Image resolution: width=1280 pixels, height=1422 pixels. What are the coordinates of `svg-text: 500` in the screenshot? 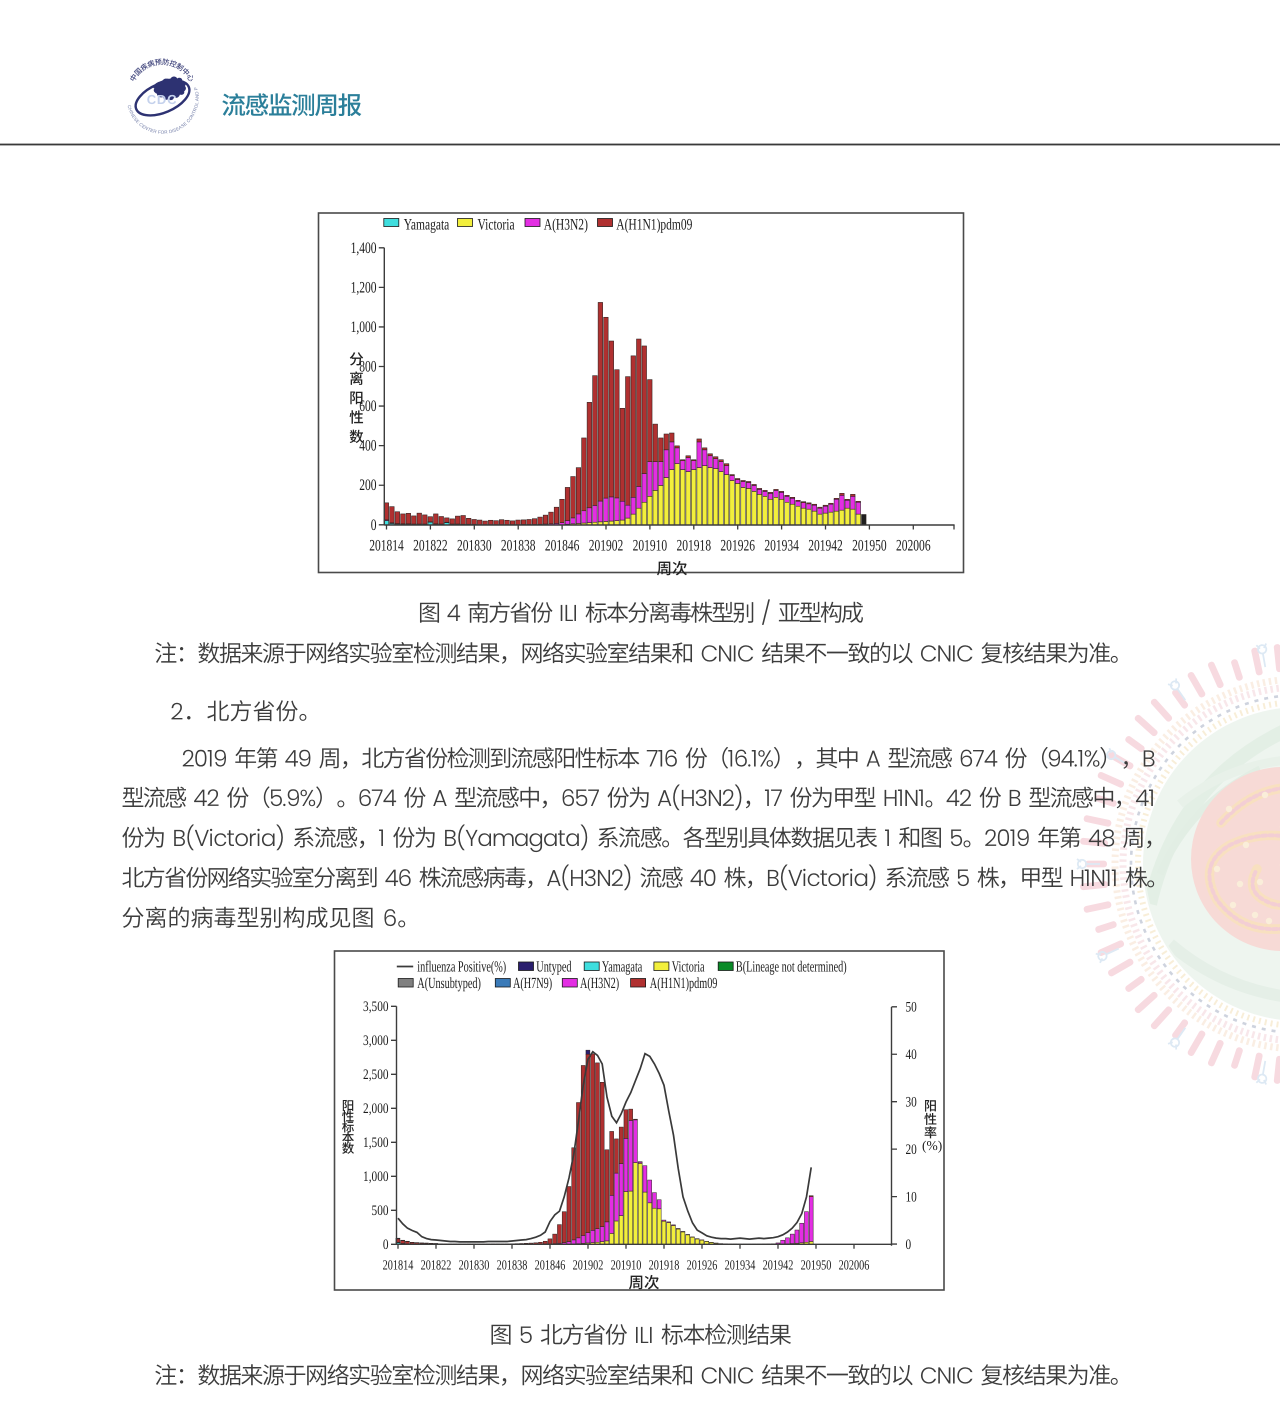 It's located at (380, 1211).